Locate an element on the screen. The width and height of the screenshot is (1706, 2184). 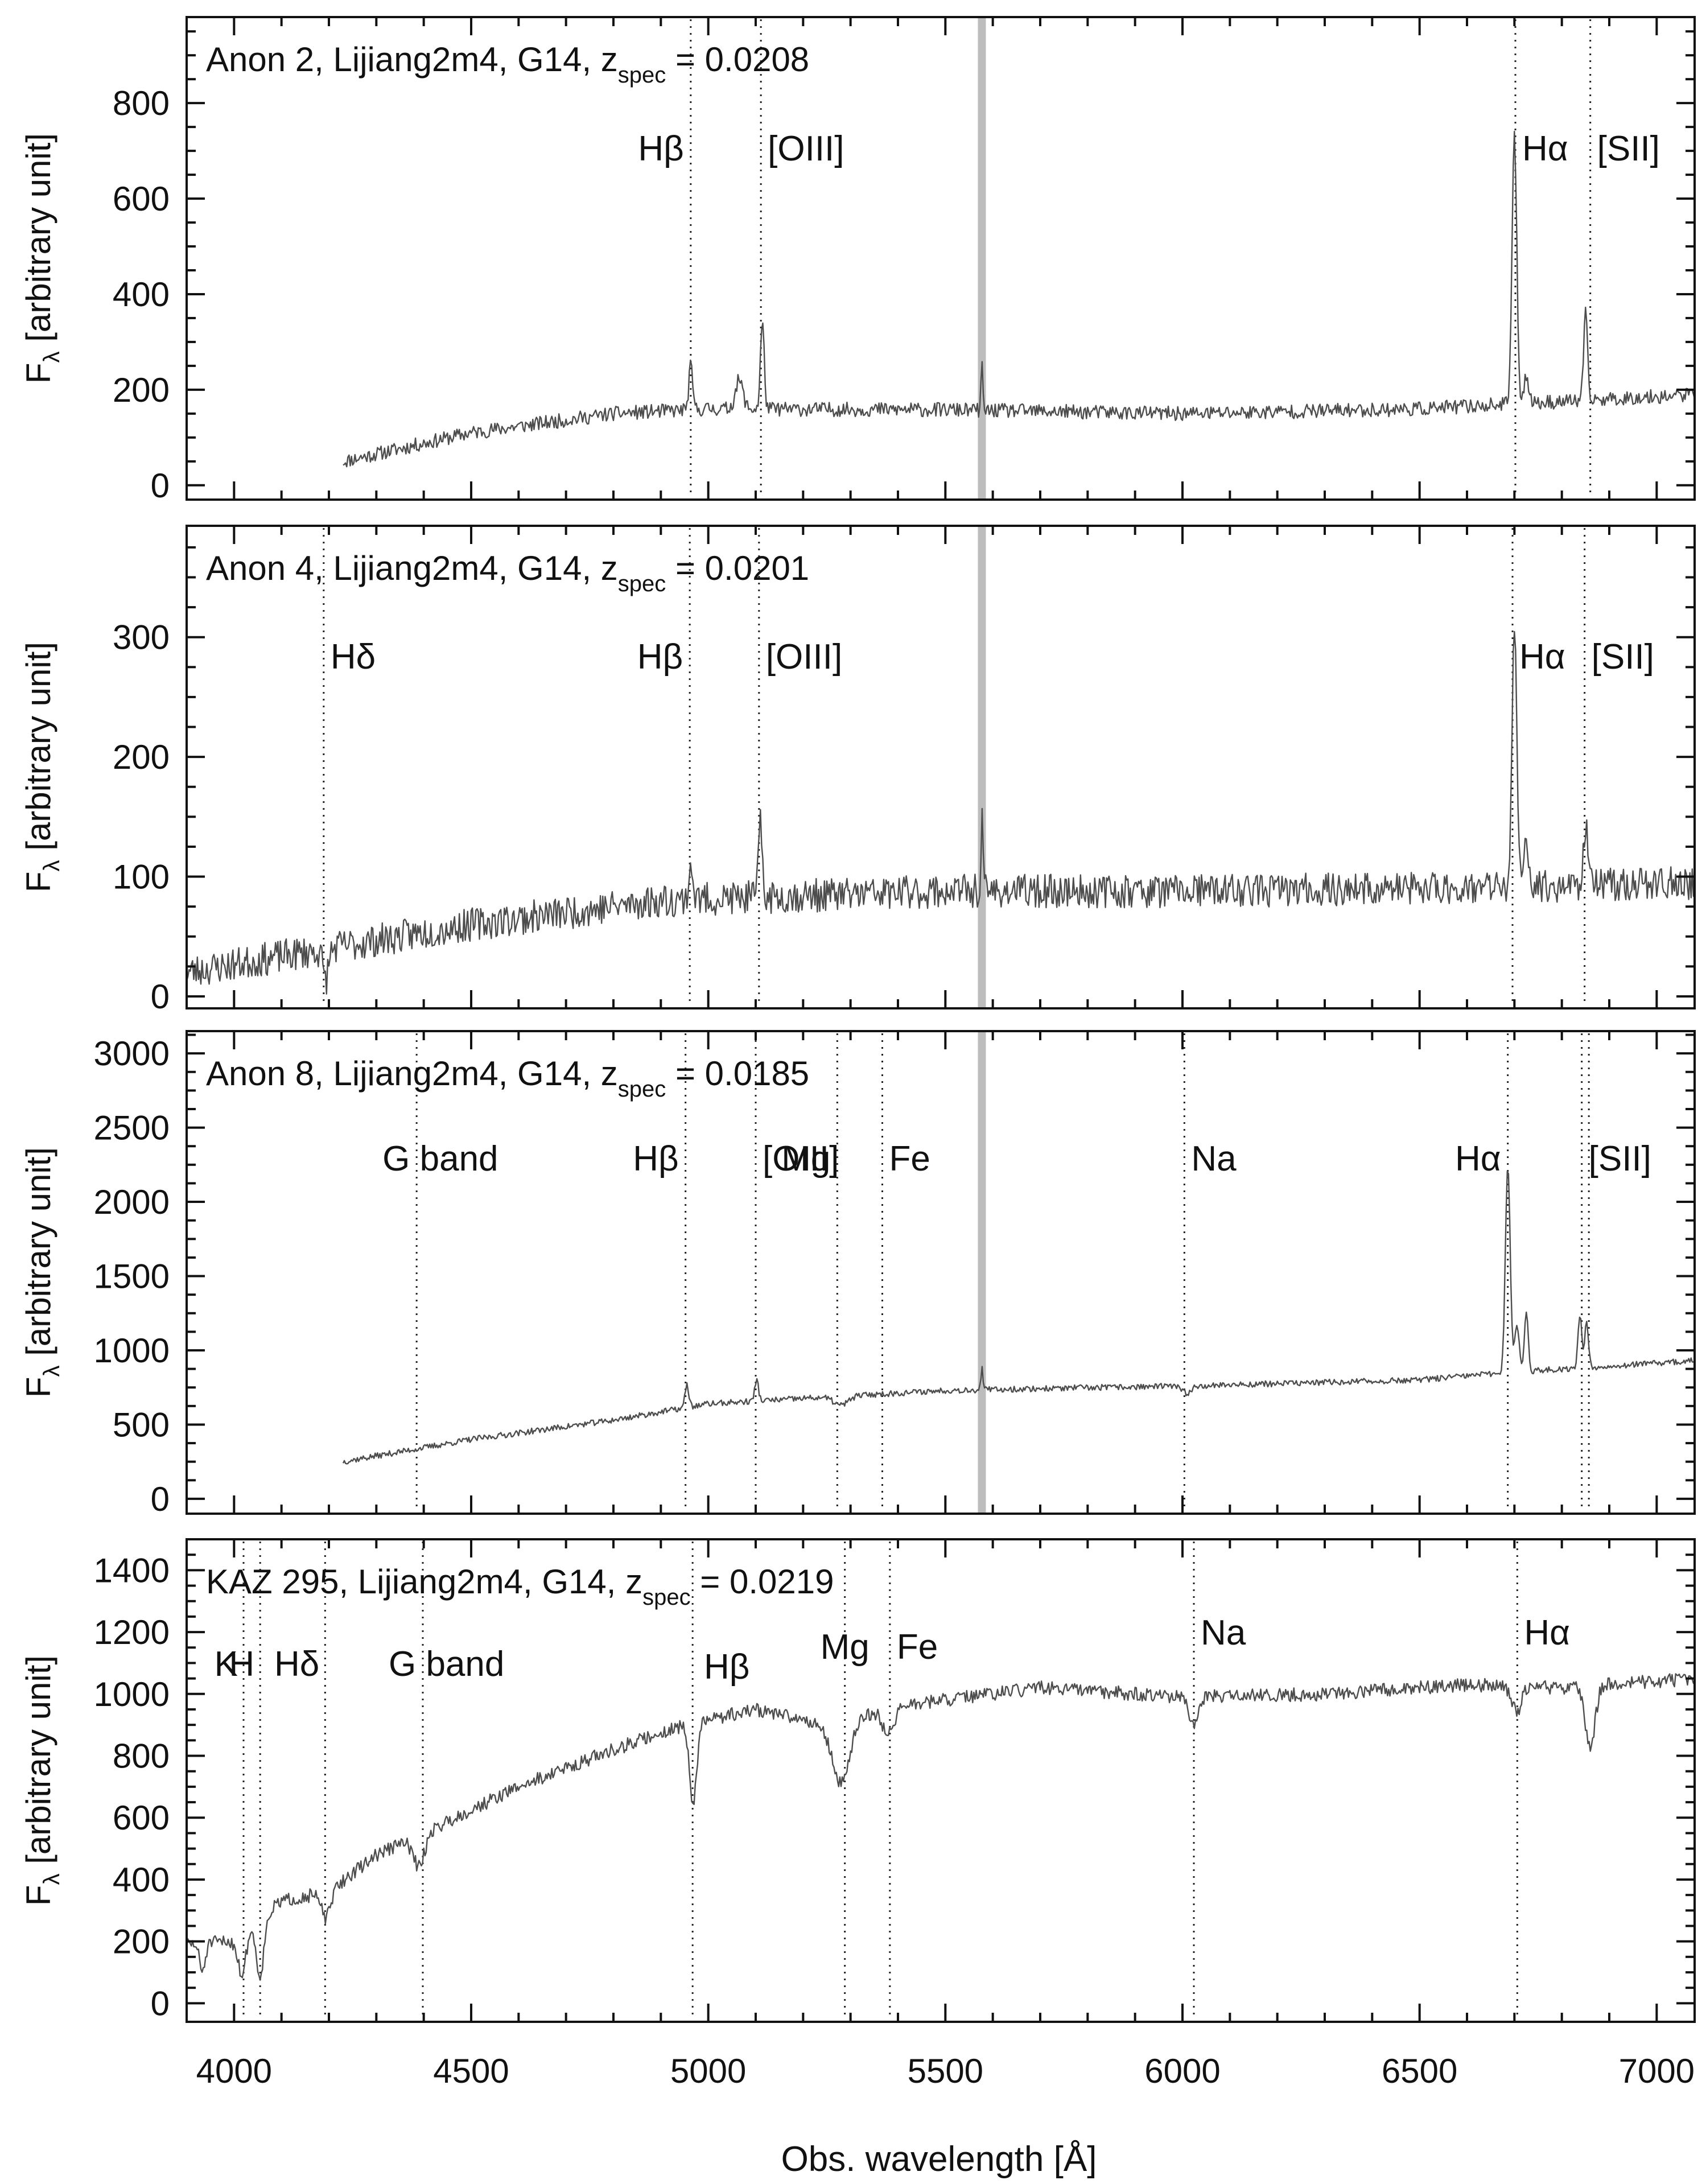
x-tick-label: 6500 is located at coordinates (1420, 2071).